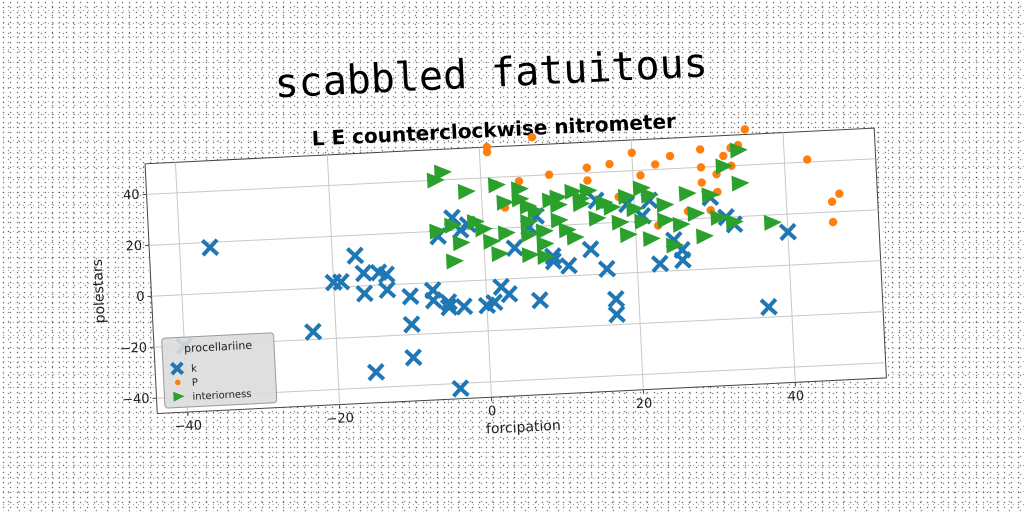  Describe the element at coordinates (219, 370) in the screenshot. I see `legend-box` at that location.